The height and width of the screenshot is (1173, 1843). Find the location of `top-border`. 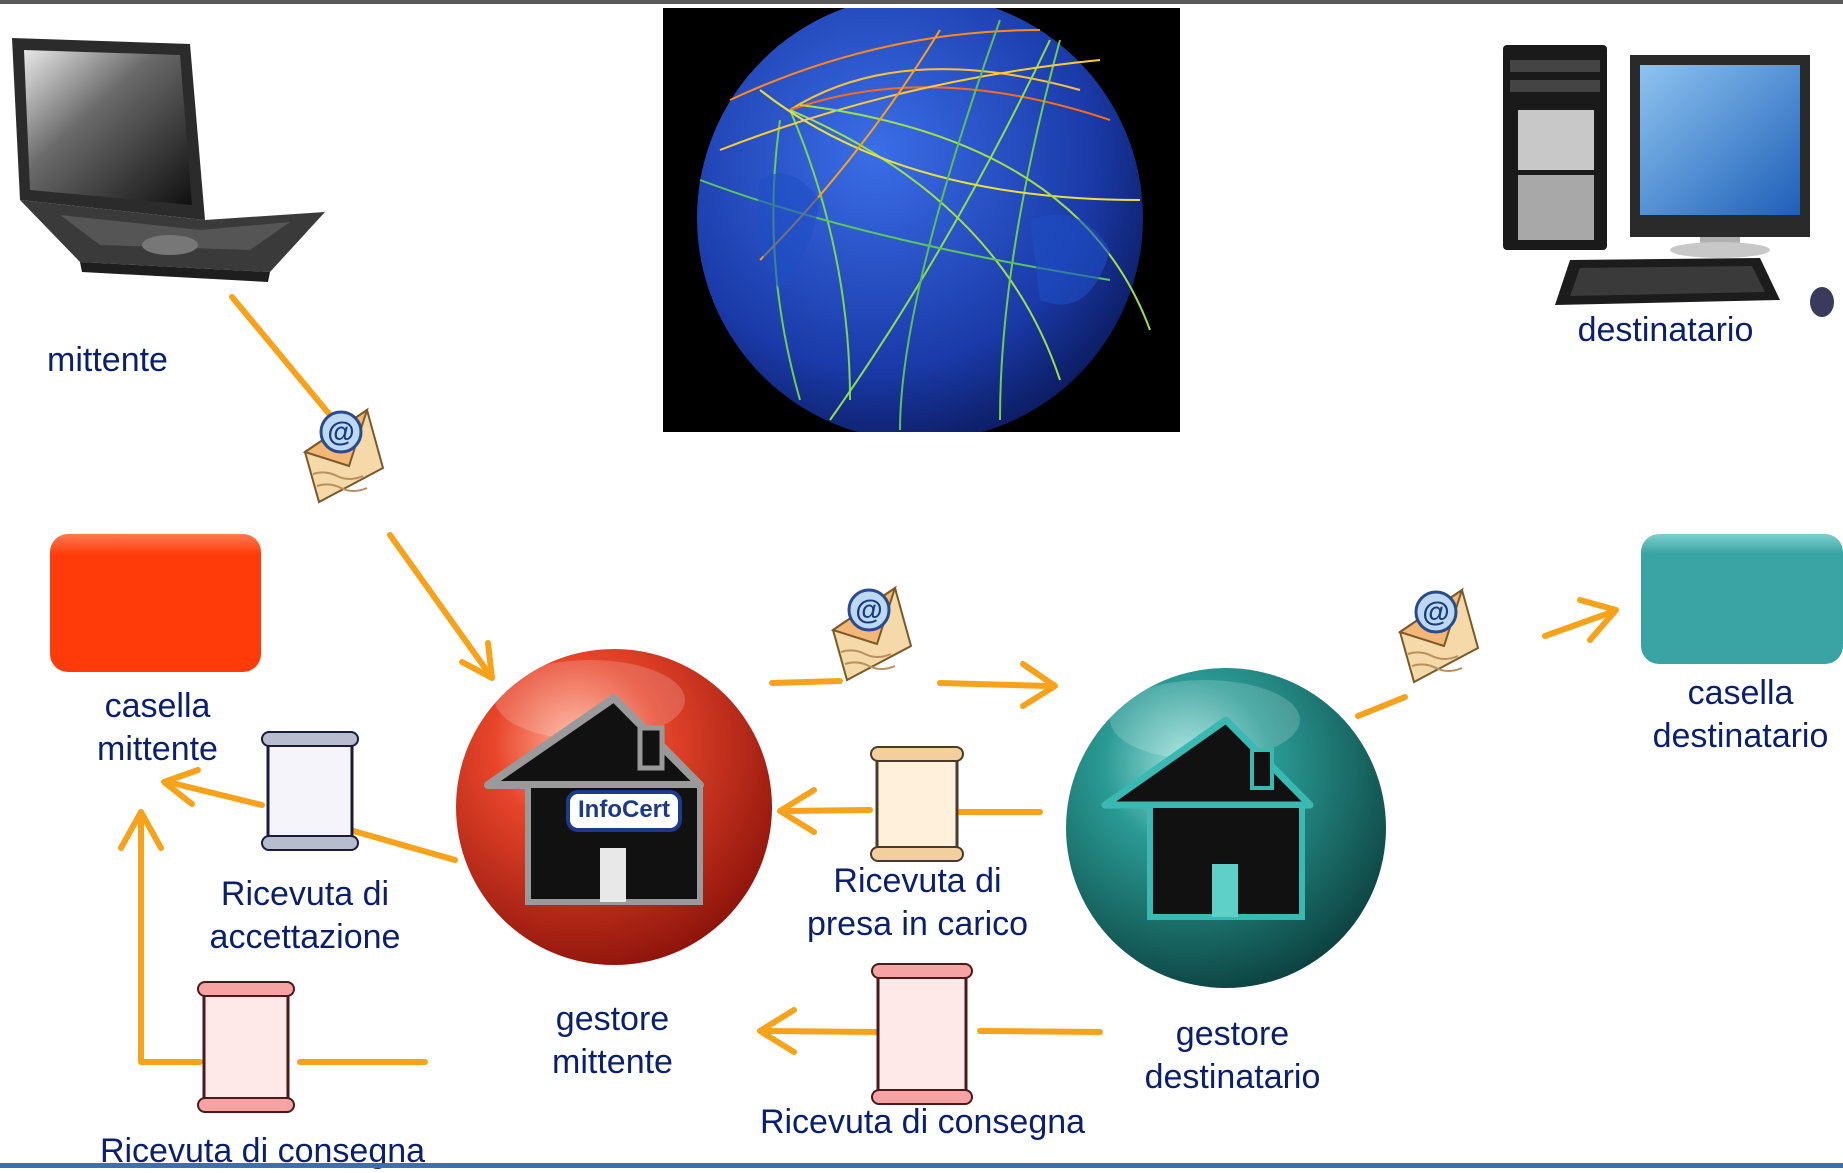

top-border is located at coordinates (921, 2).